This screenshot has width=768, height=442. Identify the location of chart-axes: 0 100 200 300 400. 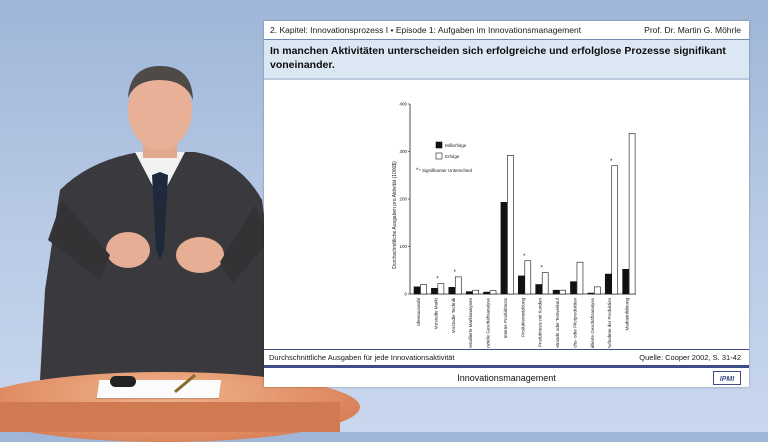
(517, 199).